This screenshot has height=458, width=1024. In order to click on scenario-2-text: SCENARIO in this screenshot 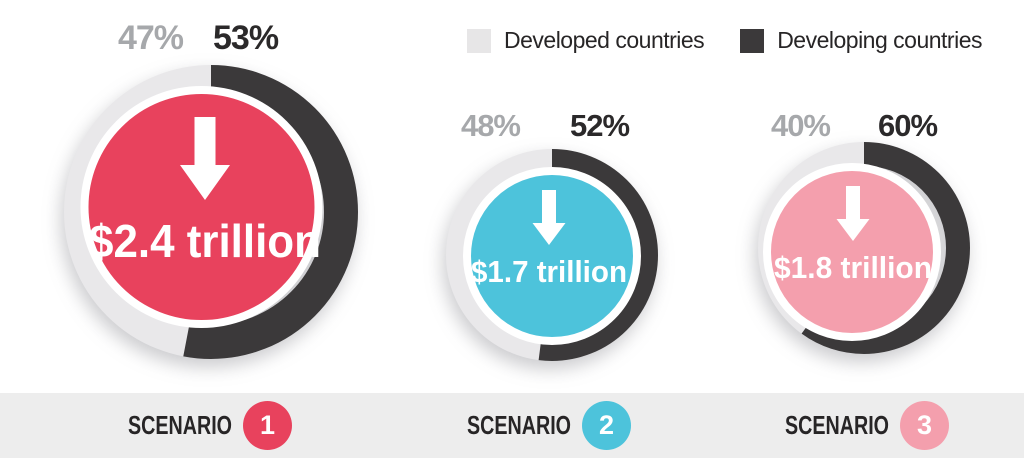, I will do `click(519, 426)`.